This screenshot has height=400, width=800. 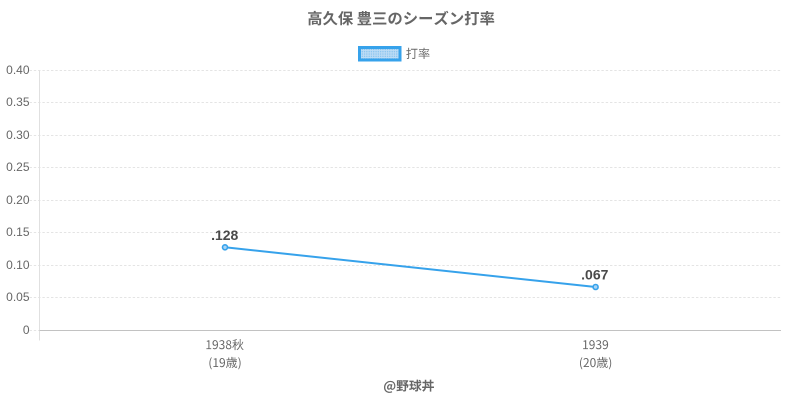 I want to click on svg-text: 0.30, so click(x=18, y=135).